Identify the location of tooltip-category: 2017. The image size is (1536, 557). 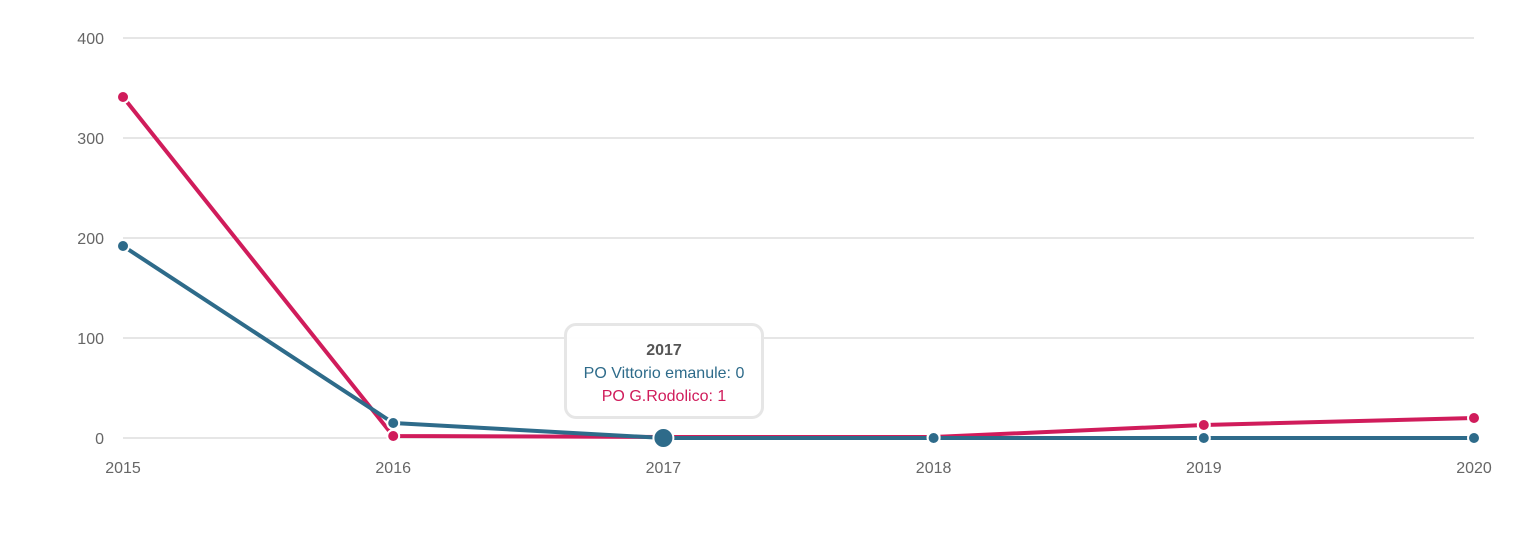
(664, 350).